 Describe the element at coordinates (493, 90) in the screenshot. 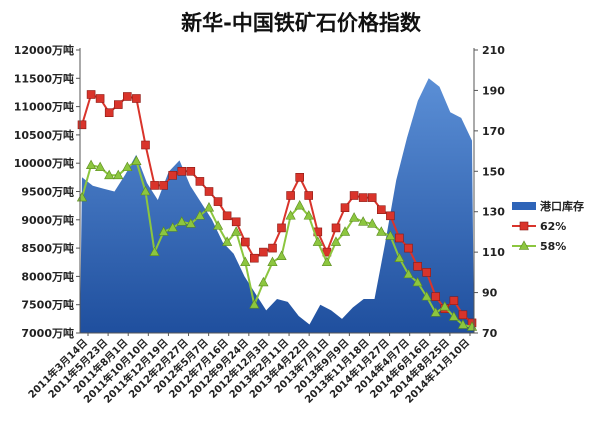

I see `y-right-tick-label: 190` at that location.